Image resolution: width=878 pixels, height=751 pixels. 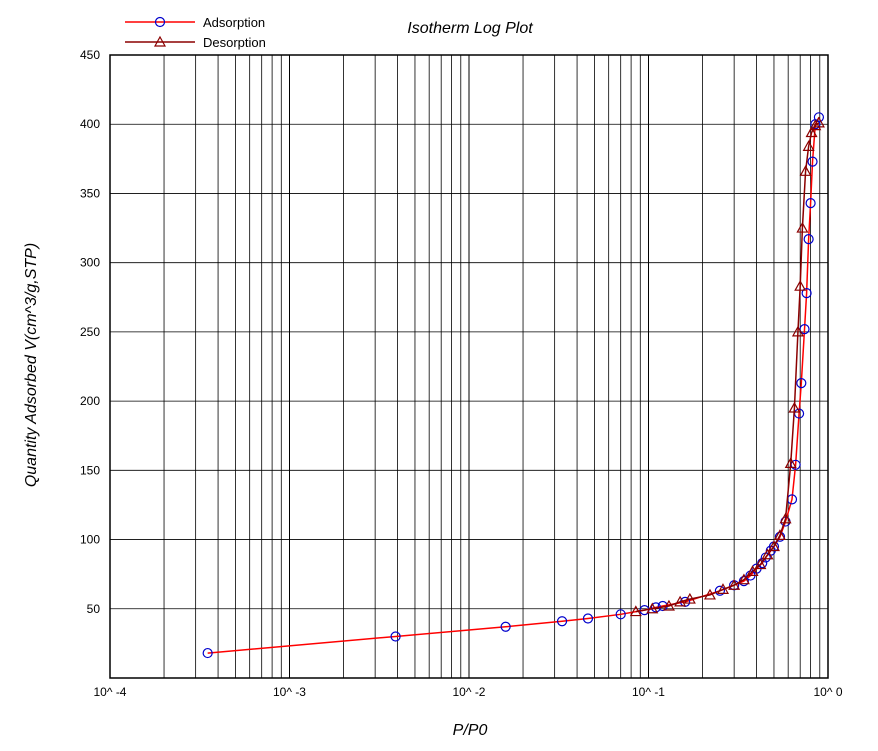 What do you see at coordinates (648, 692) in the screenshot?
I see `x-tick-label: 10^ -1` at bounding box center [648, 692].